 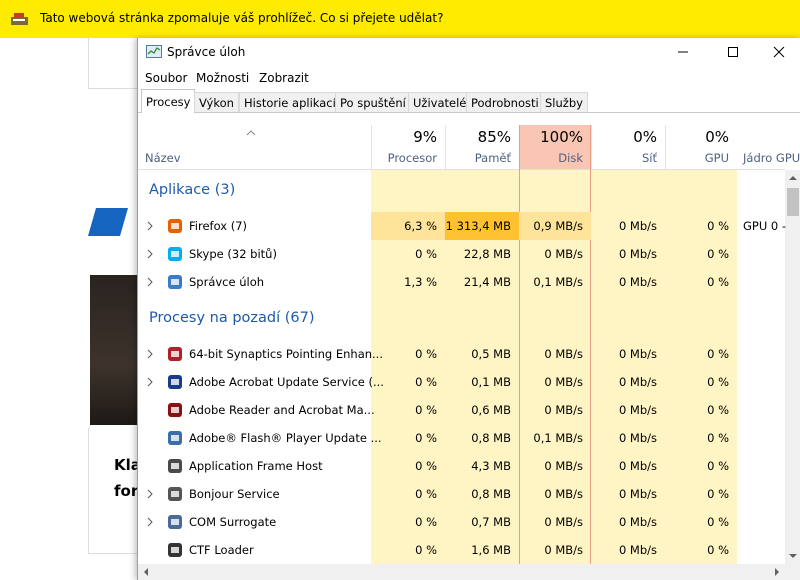 I want to click on tab: Výkon, so click(x=216, y=102).